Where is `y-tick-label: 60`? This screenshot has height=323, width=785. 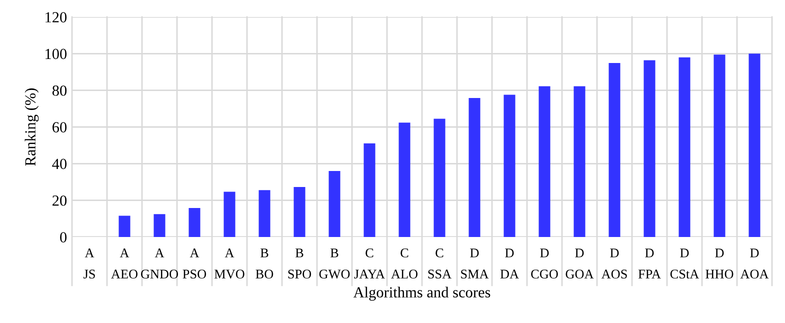
y-tick-label: 60 is located at coordinates (59, 127).